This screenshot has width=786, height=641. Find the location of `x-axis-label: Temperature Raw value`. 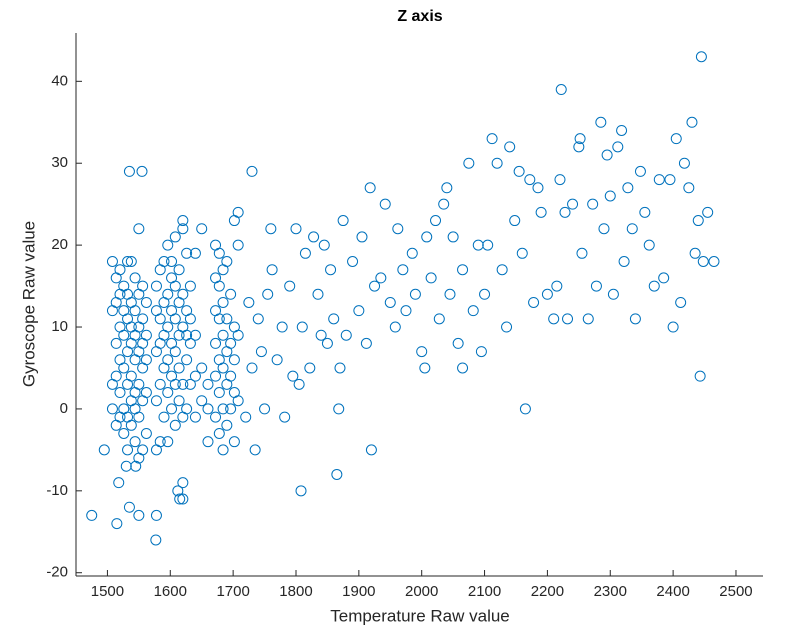

x-axis-label: Temperature Raw value is located at coordinates (420, 615).